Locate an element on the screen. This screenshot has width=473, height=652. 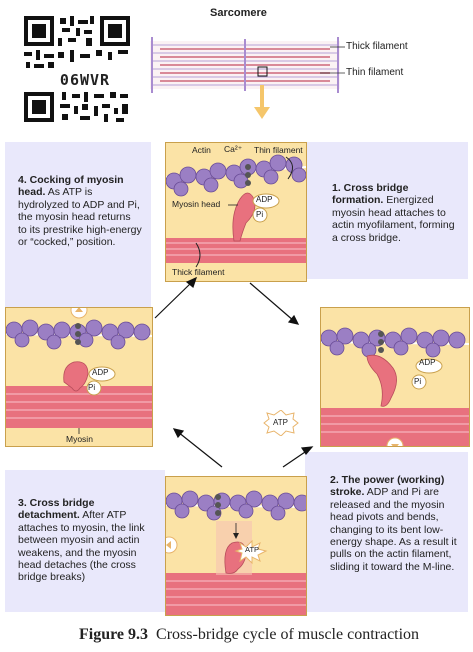
pi-label-2: Pi is located at coordinates (418, 381).